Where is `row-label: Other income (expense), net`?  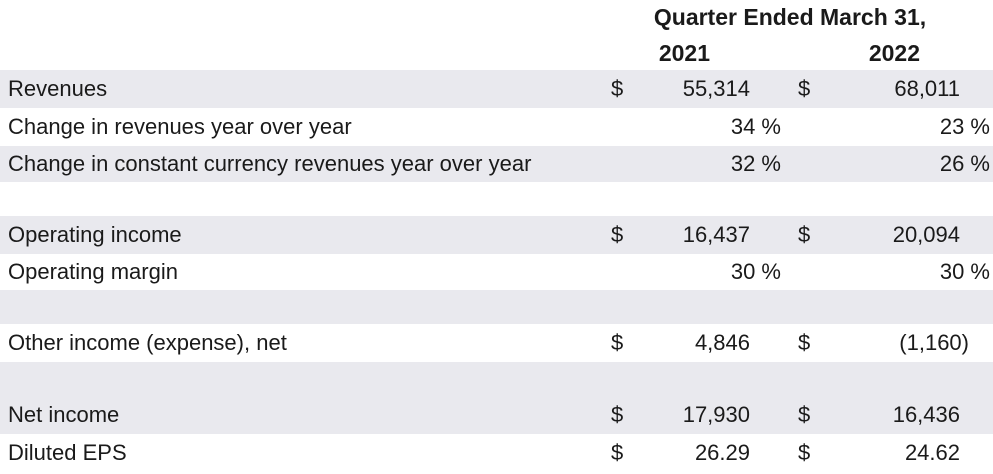
row-label: Other income (expense), net is located at coordinates (147, 342).